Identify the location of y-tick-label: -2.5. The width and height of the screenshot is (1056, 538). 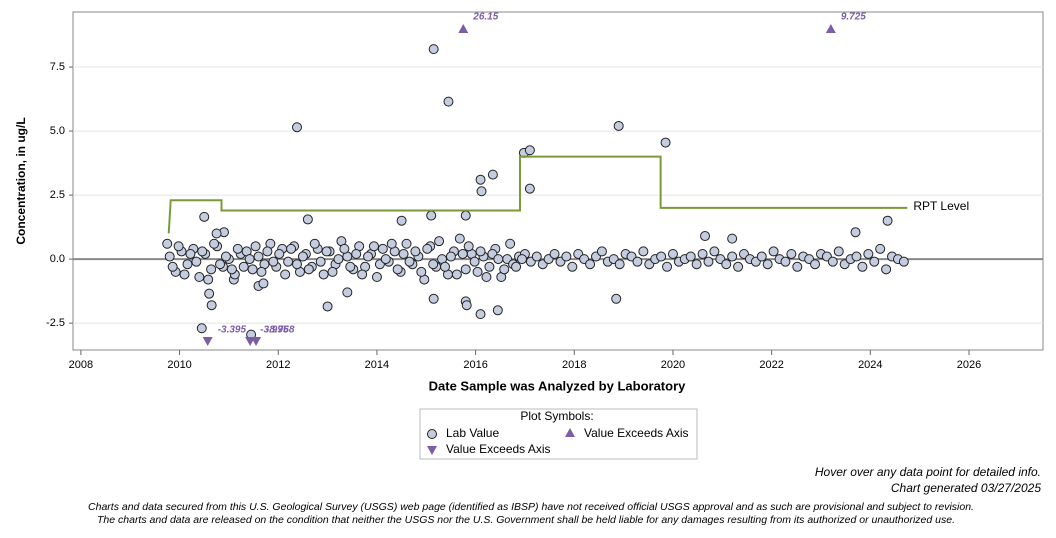
(55, 323).